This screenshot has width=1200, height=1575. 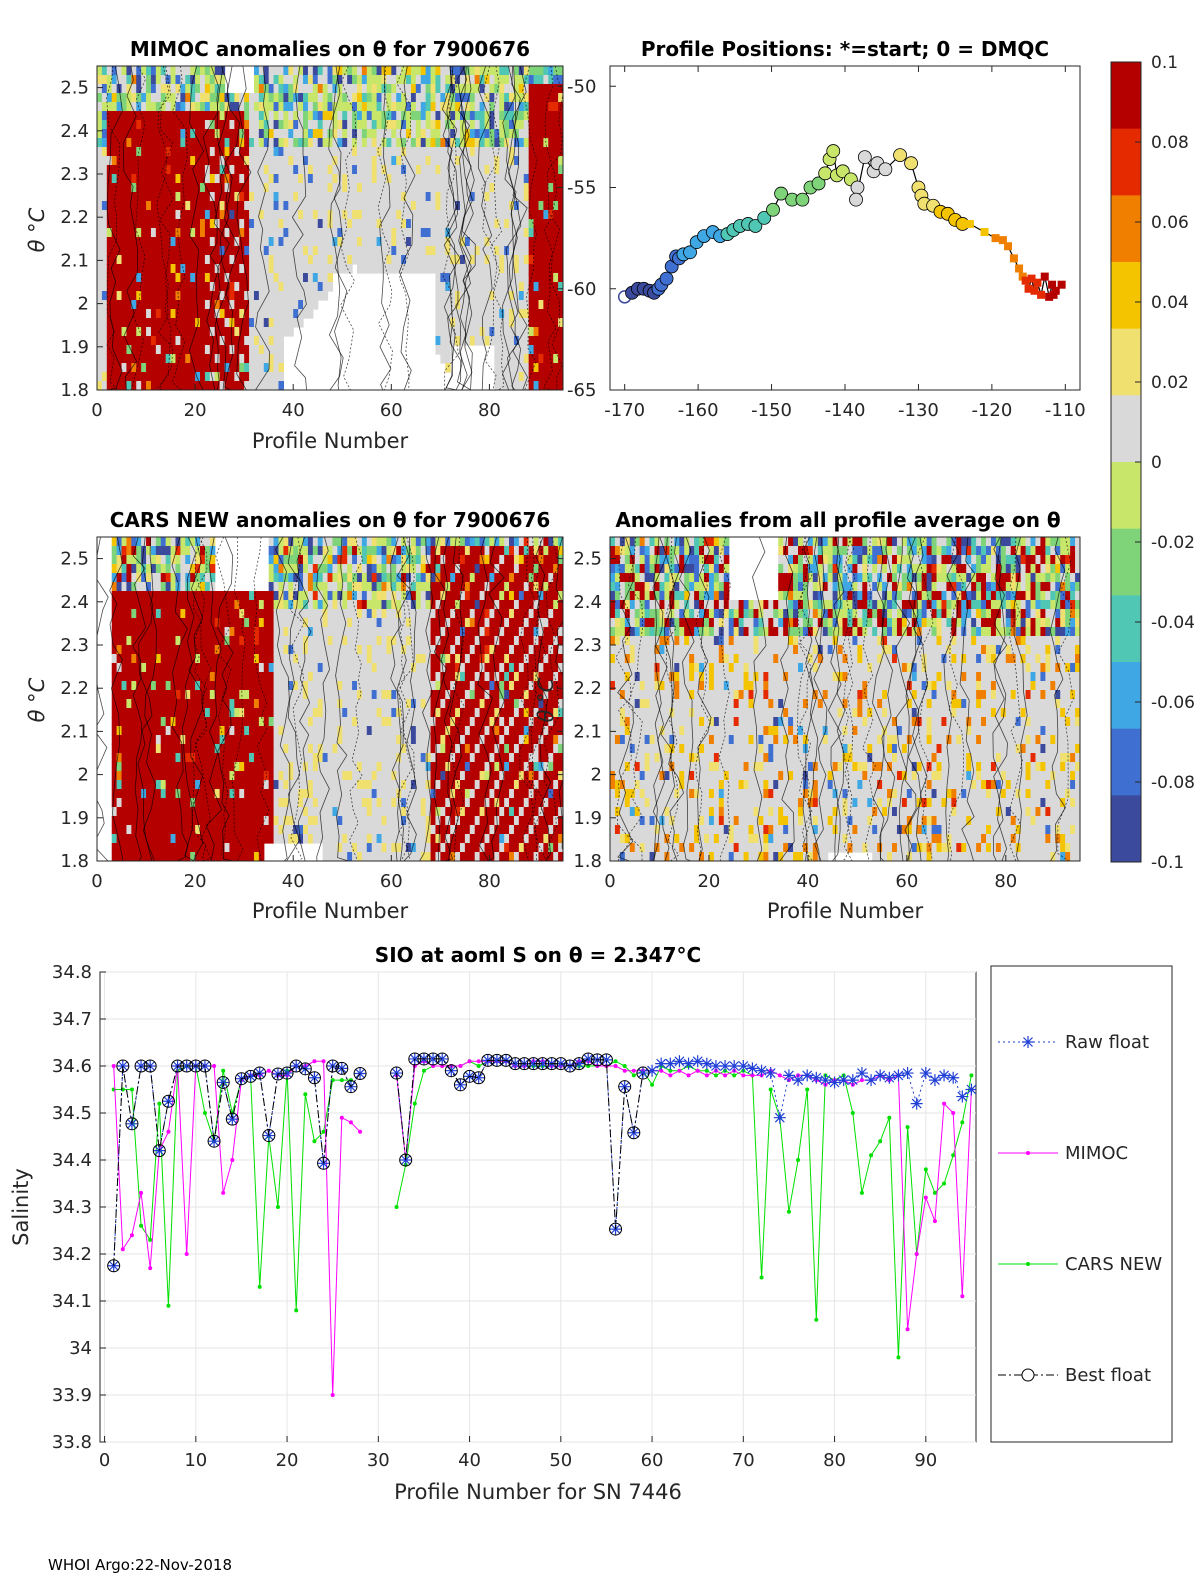 I want to click on track-point, so click(x=1013, y=258).